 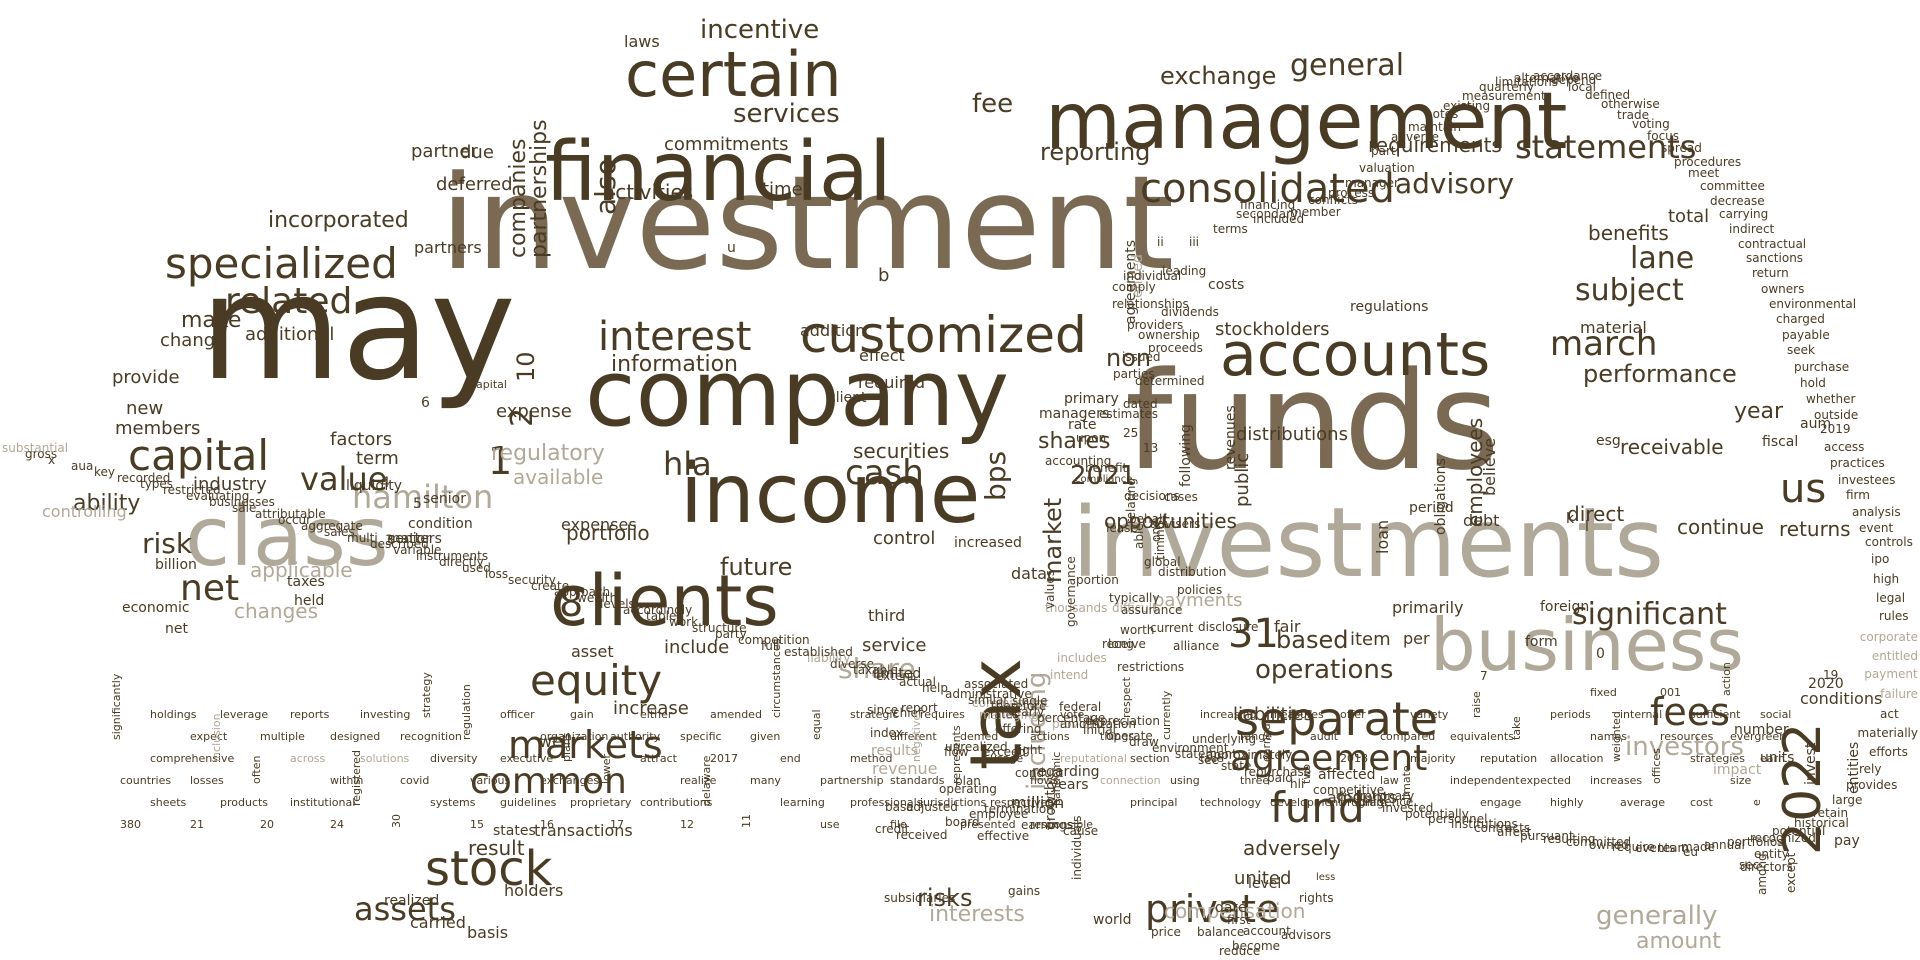 What do you see at coordinates (362, 538) in the screenshot?
I see `cloud-word: multi` at bounding box center [362, 538].